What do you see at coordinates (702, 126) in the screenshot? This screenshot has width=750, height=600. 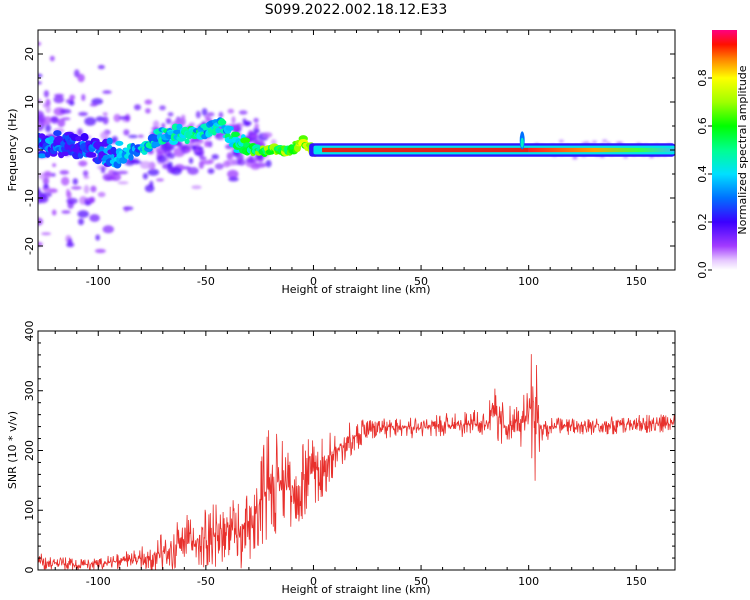 I see `colorbar-tick-label: 0.6` at bounding box center [702, 126].